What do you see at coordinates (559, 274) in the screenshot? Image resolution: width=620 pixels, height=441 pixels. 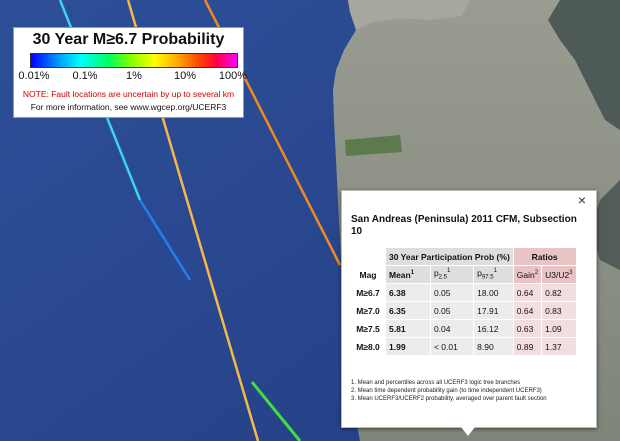 I see `header-u3u2: U3/U23` at bounding box center [559, 274].